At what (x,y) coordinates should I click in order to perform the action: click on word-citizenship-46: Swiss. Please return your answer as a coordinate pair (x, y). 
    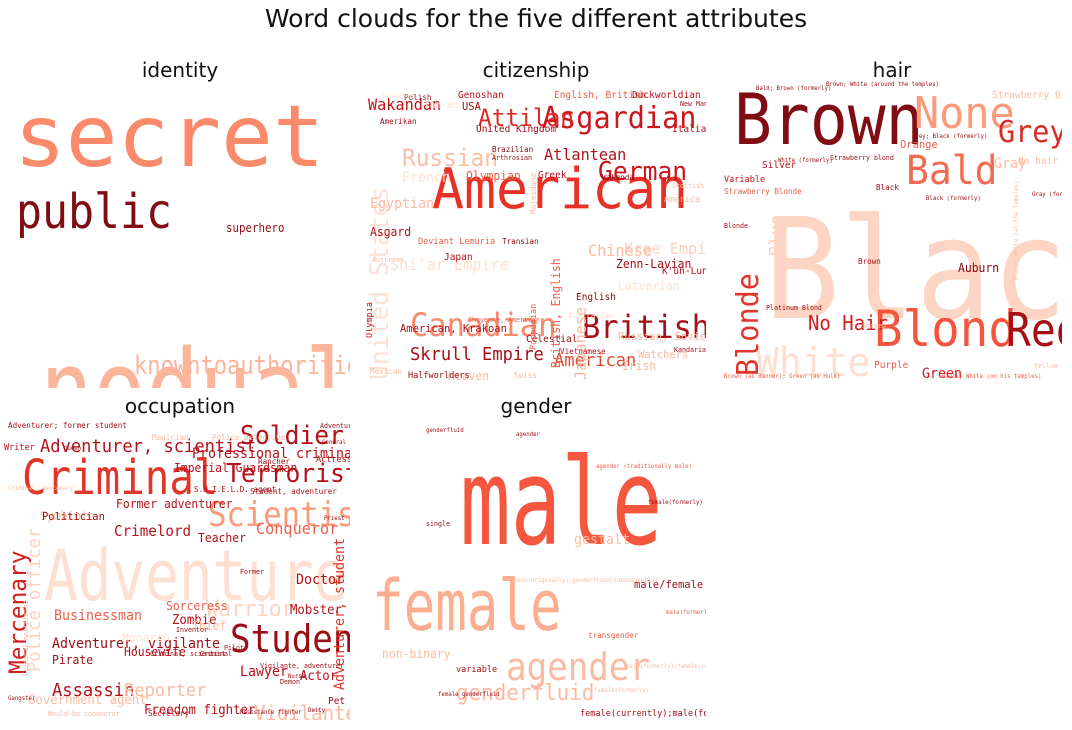
    Looking at the image, I should click on (525, 375).